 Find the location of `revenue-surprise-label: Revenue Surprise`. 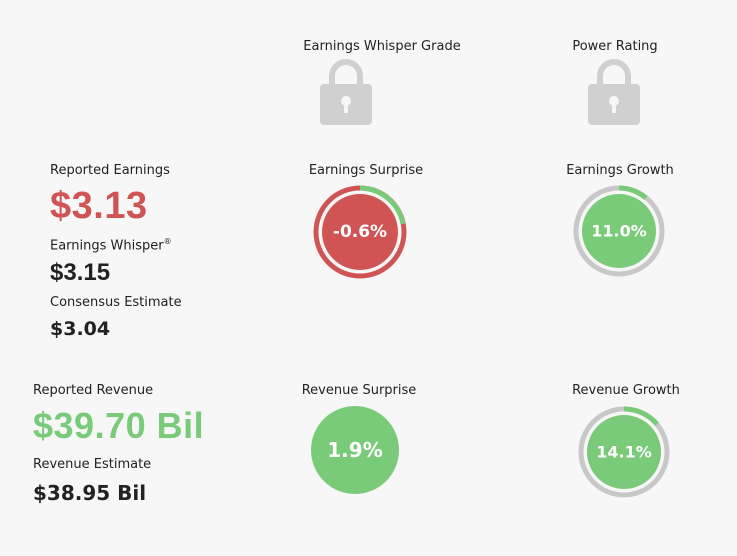

revenue-surprise-label: Revenue Surprise is located at coordinates (359, 390).